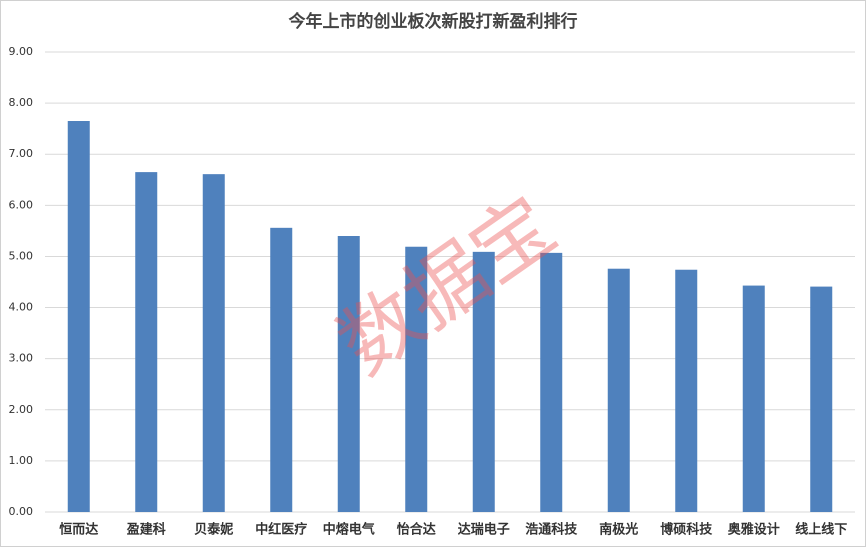 This screenshot has height=547, width=866. What do you see at coordinates (686, 530) in the screenshot?
I see `x-tick-label: 博硕科技` at bounding box center [686, 530].